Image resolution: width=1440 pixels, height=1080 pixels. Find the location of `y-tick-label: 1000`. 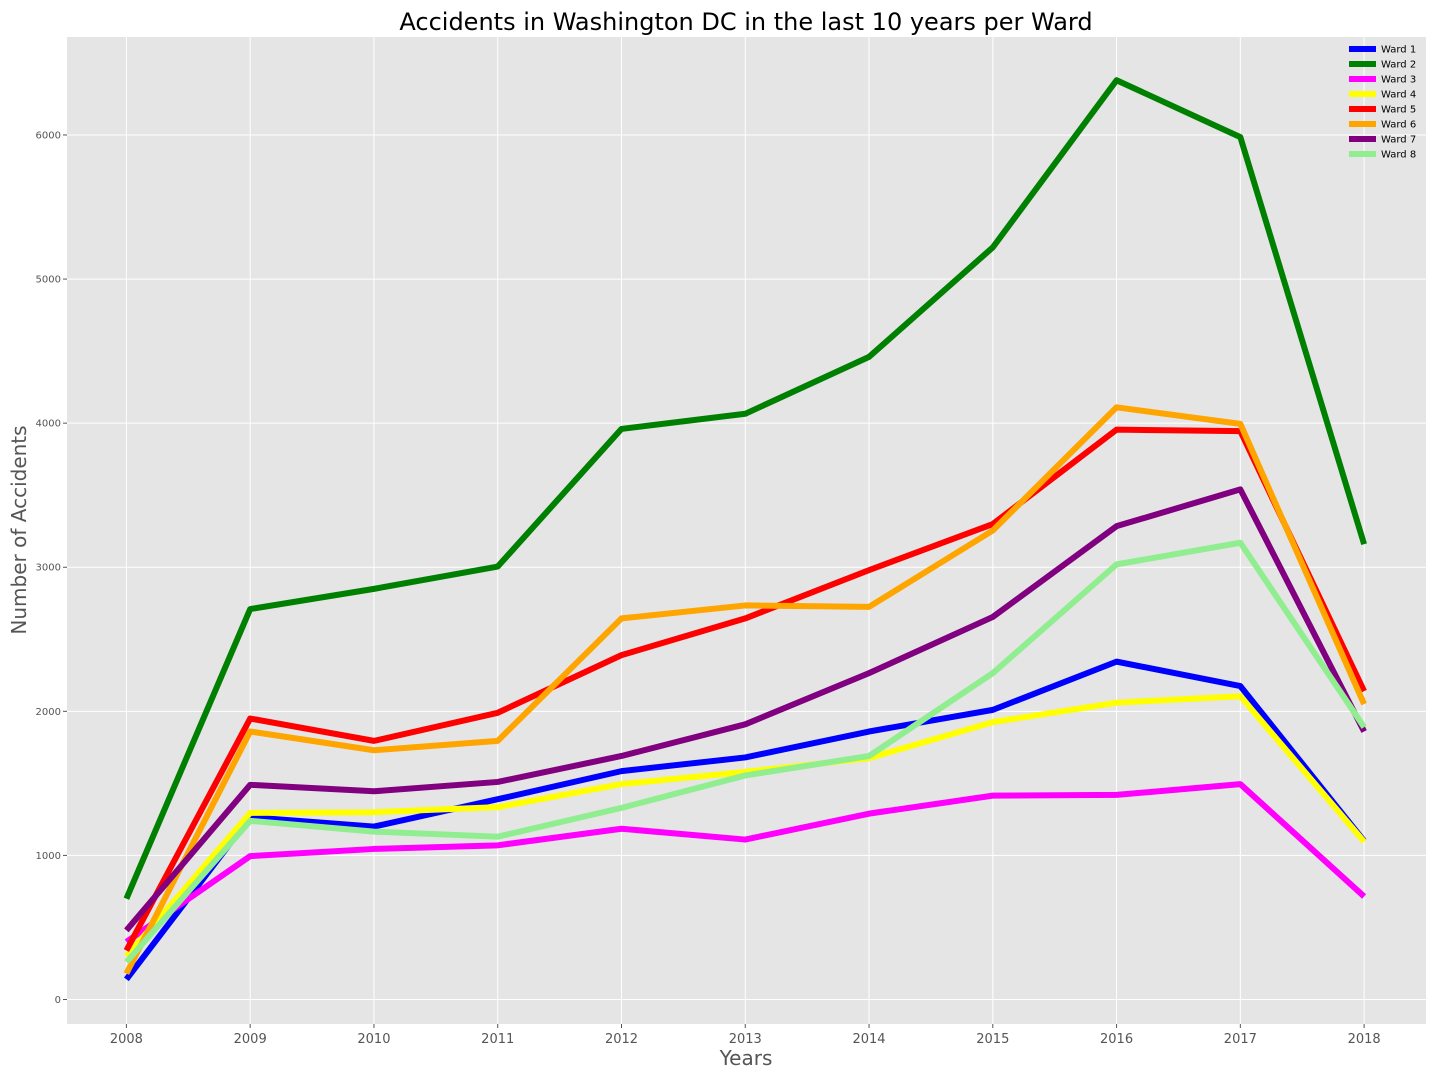

y-tick-label: 1000 is located at coordinates (48, 856).